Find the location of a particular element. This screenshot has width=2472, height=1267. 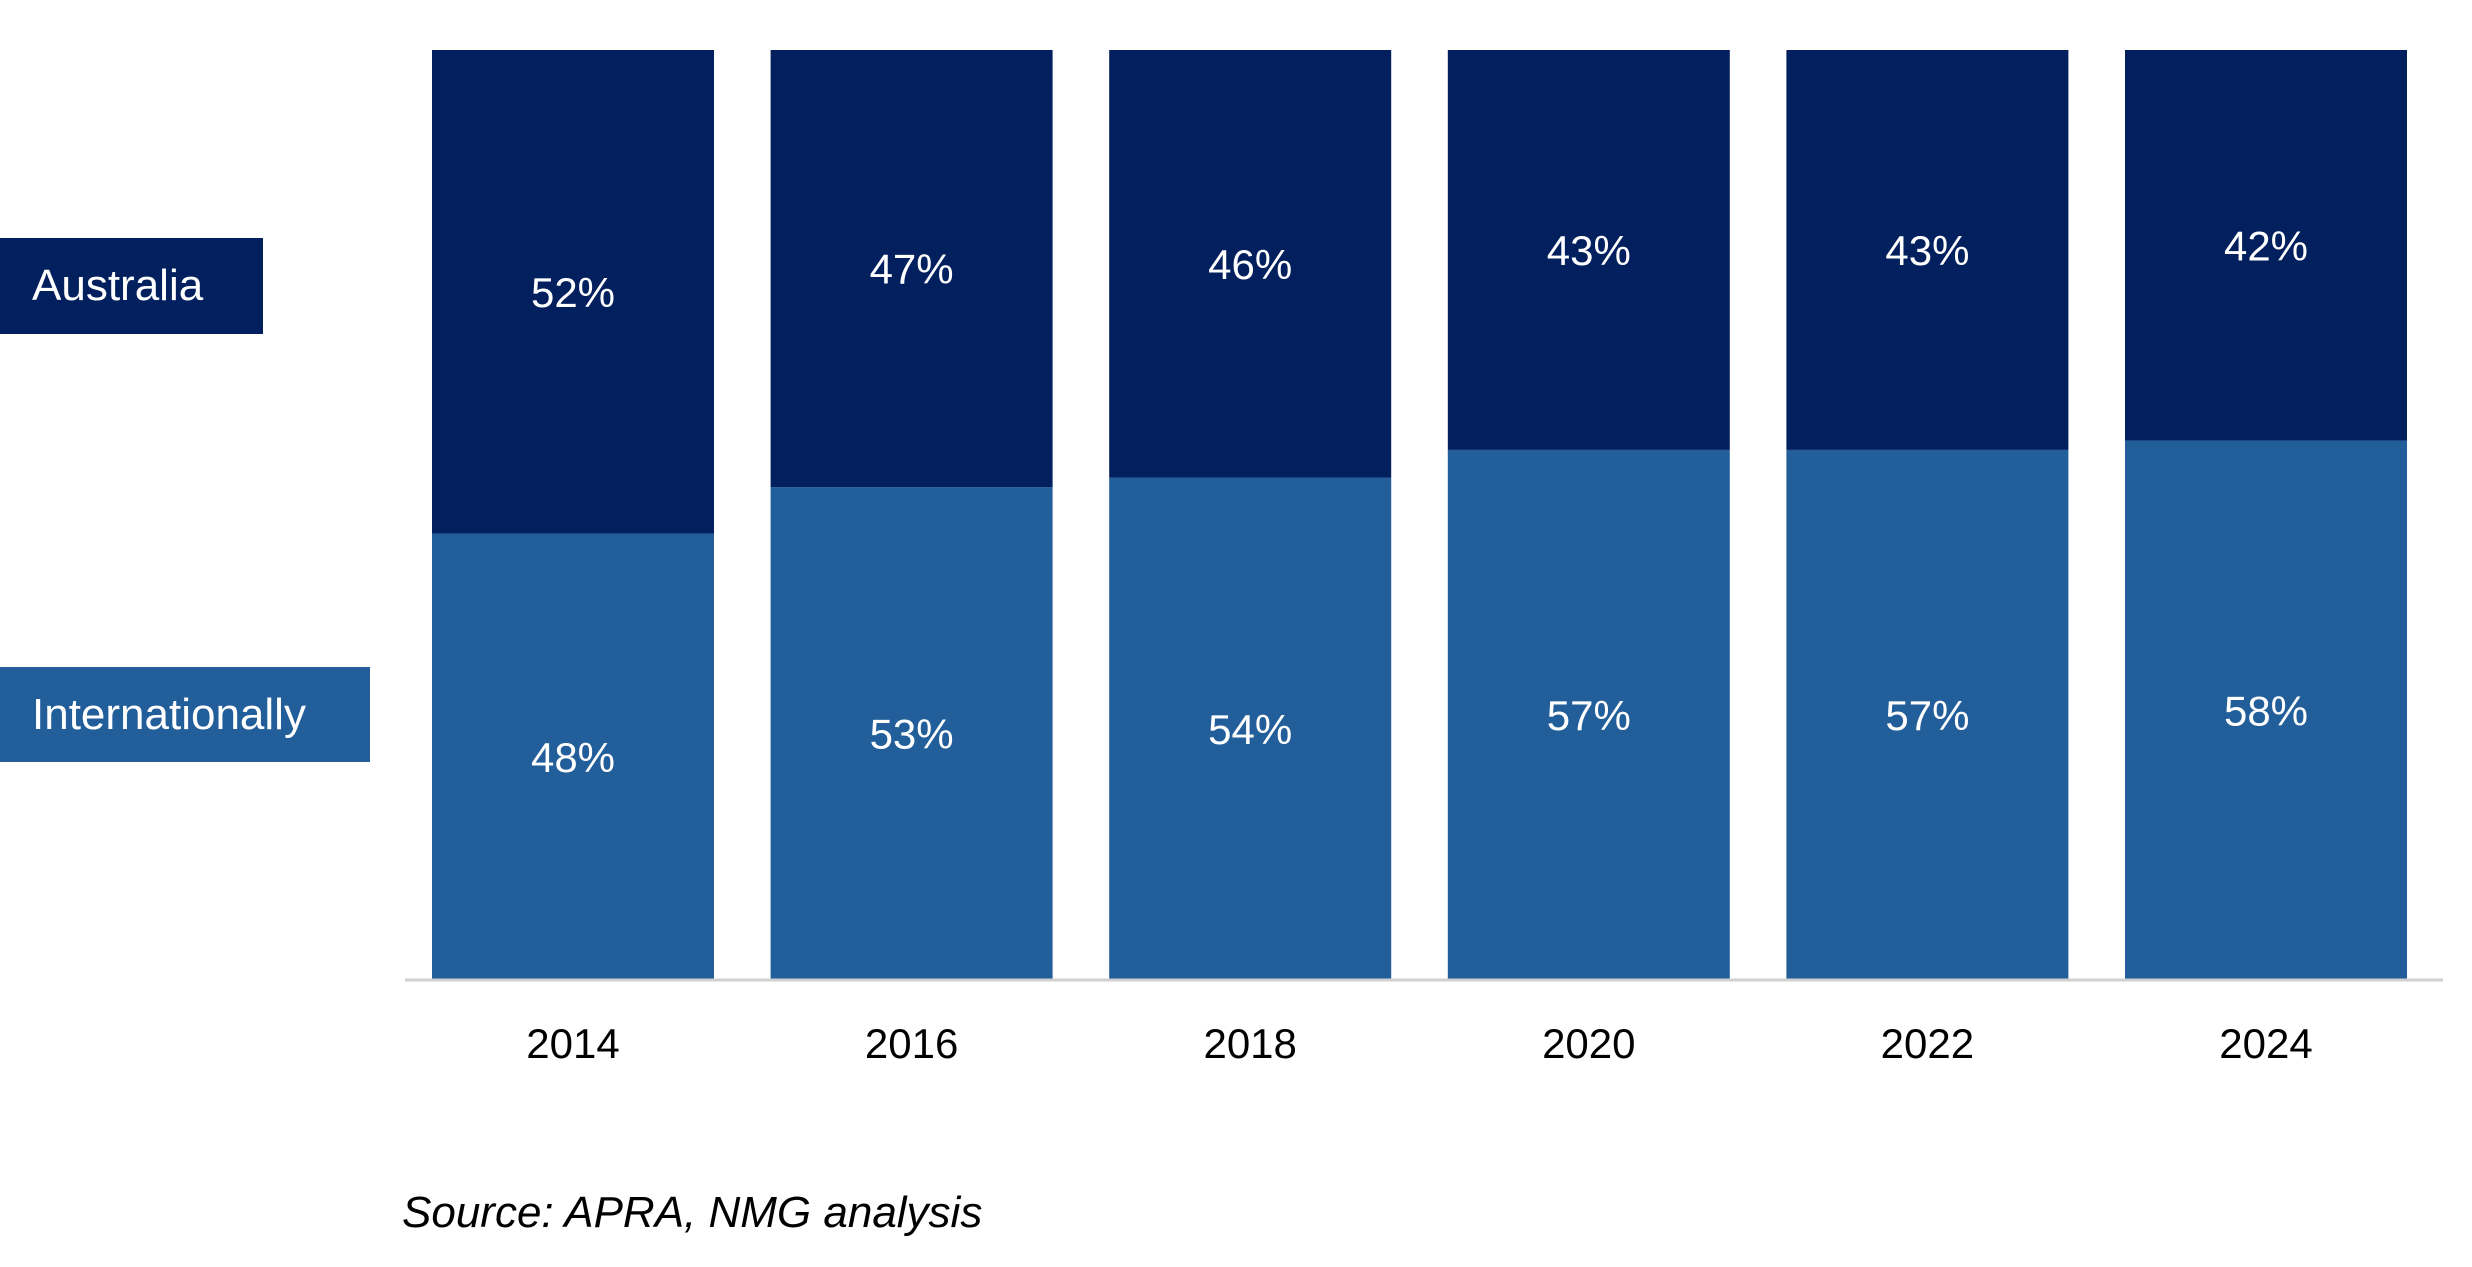

data-label-australia-2018: 46% is located at coordinates (1250, 264).